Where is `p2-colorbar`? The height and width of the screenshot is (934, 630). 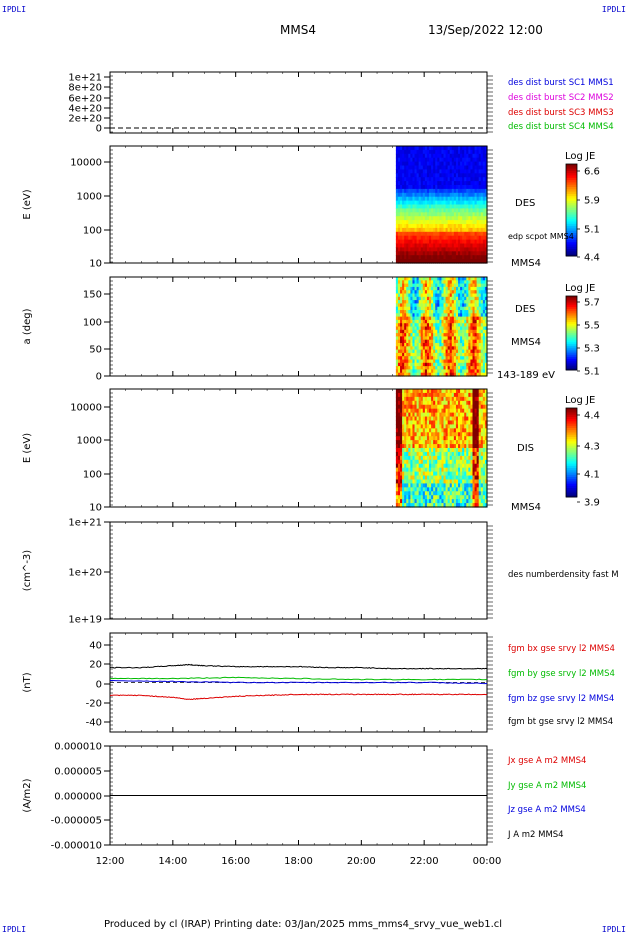
p2-colorbar is located at coordinates (571, 210).